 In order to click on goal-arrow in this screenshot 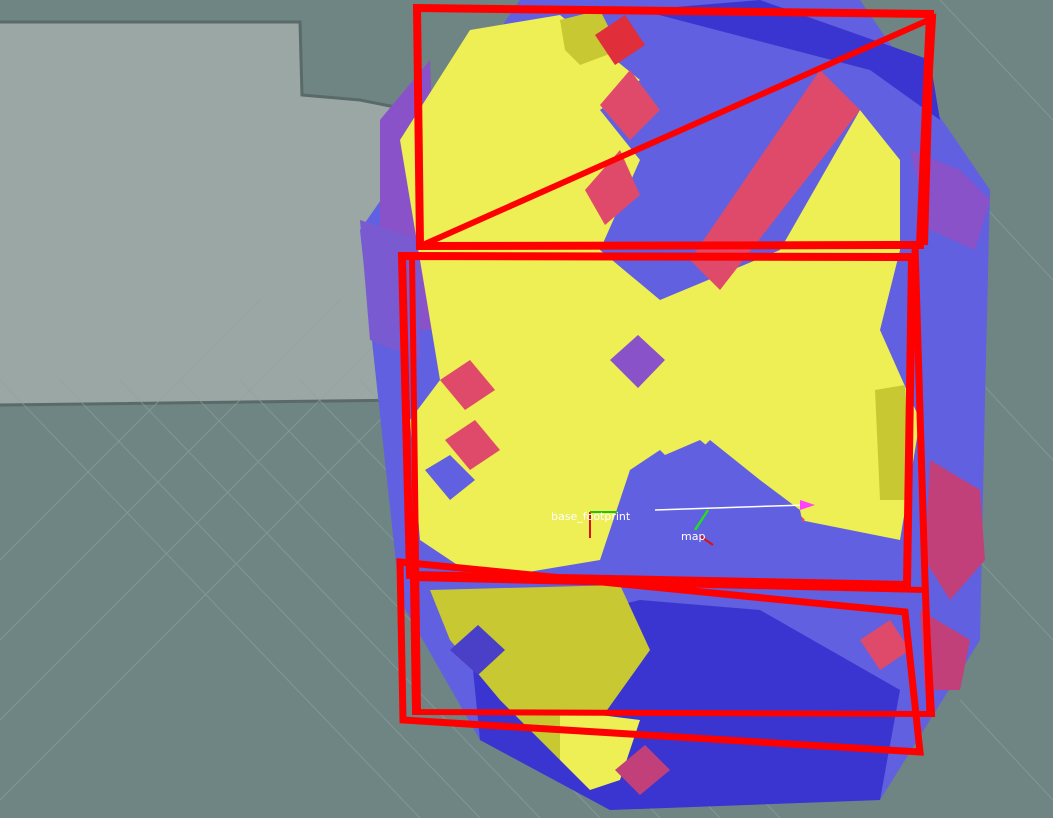, I will do `click(734, 505)`.